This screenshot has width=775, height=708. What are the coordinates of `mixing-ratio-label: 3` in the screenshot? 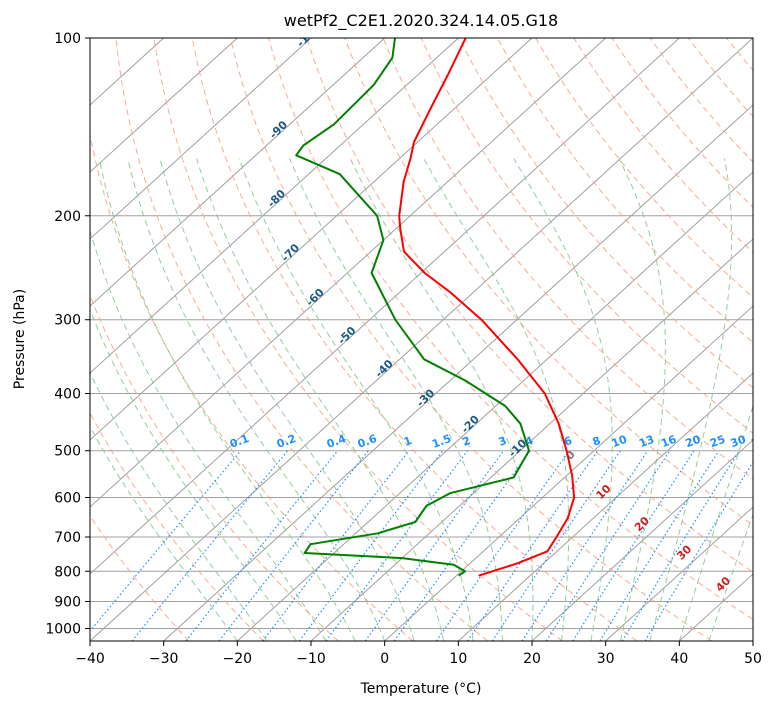 It's located at (503, 441).